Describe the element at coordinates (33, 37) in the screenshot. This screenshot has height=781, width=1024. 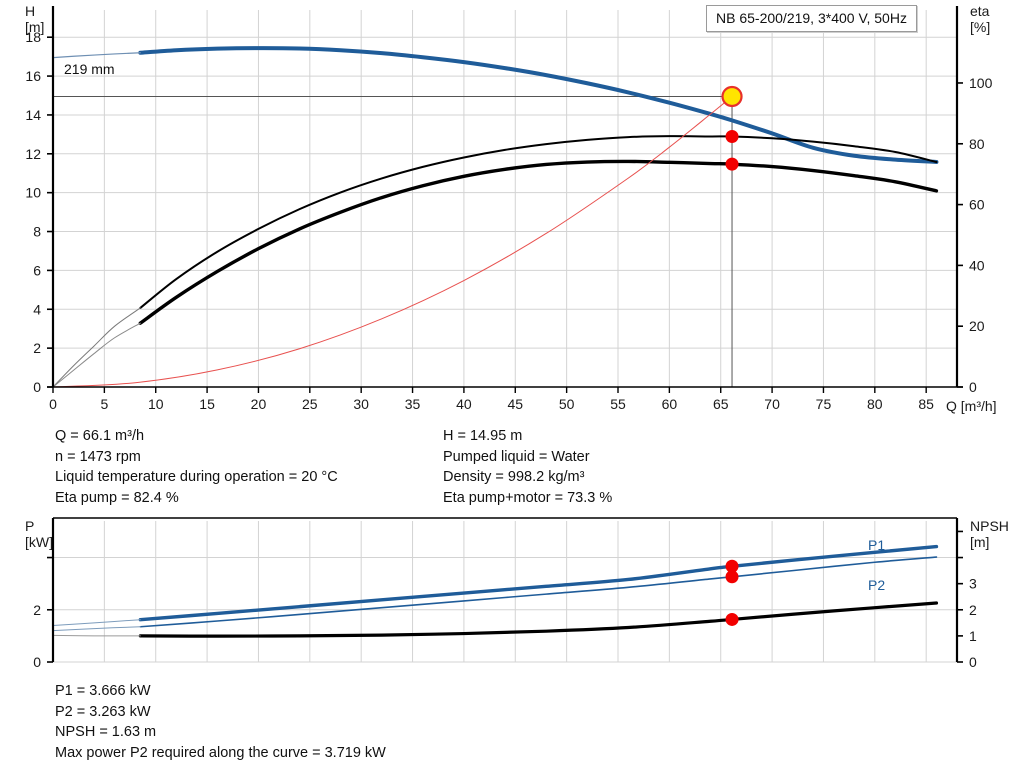
I see `h-tick-18: 18` at that location.